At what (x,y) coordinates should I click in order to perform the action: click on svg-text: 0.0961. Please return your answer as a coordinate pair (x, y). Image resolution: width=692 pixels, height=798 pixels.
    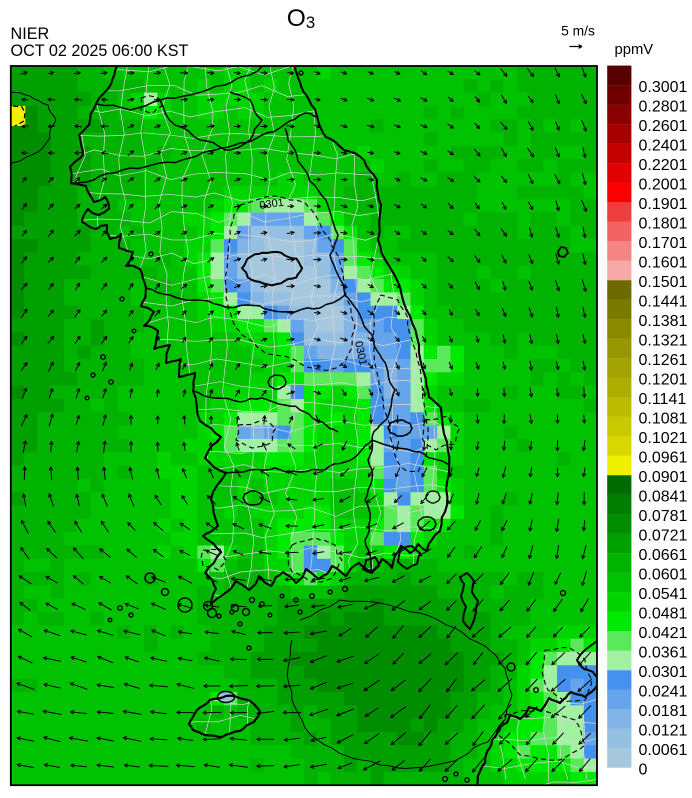
    Looking at the image, I should click on (663, 458).